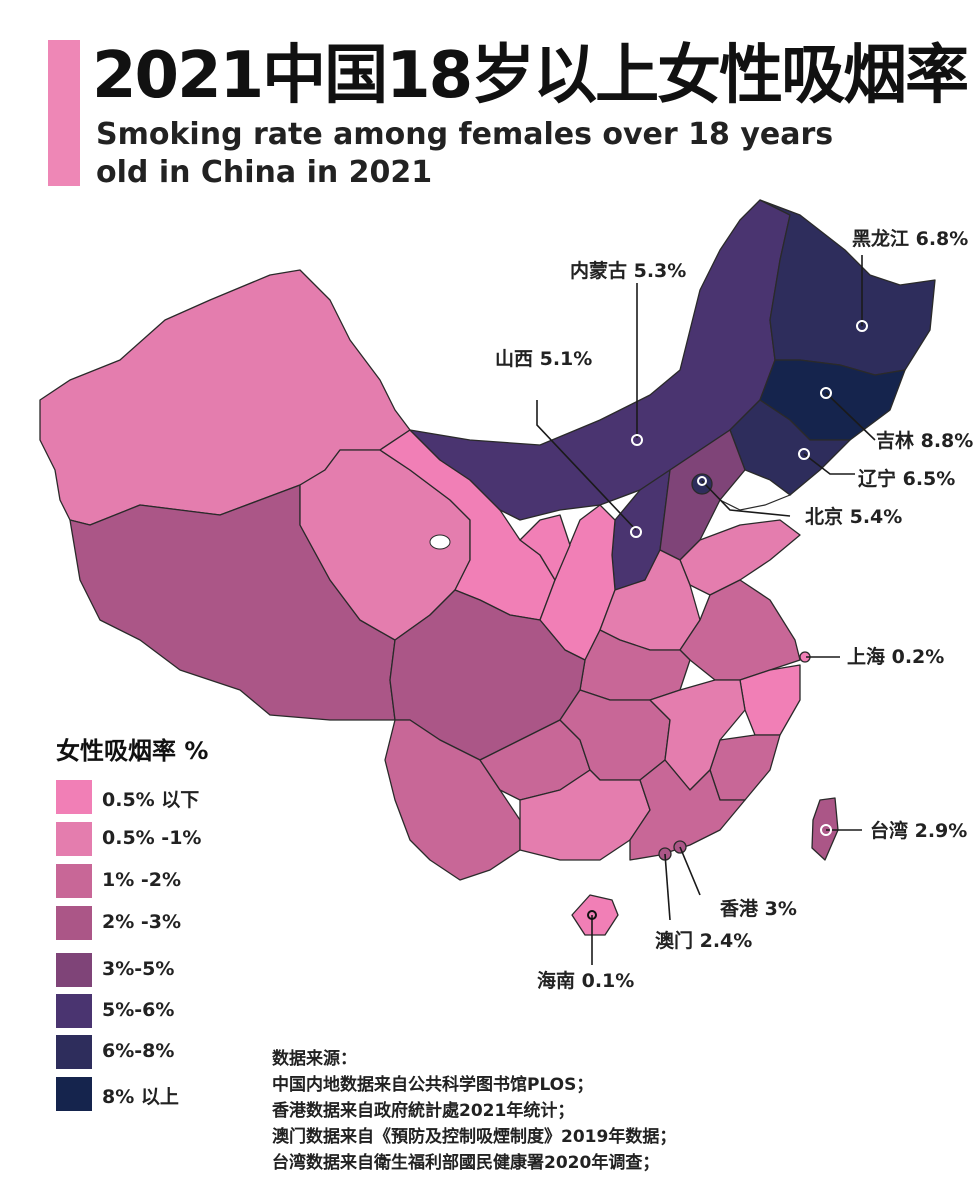  What do you see at coordinates (637, 440) in the screenshot?
I see `dot-neimenggu` at bounding box center [637, 440].